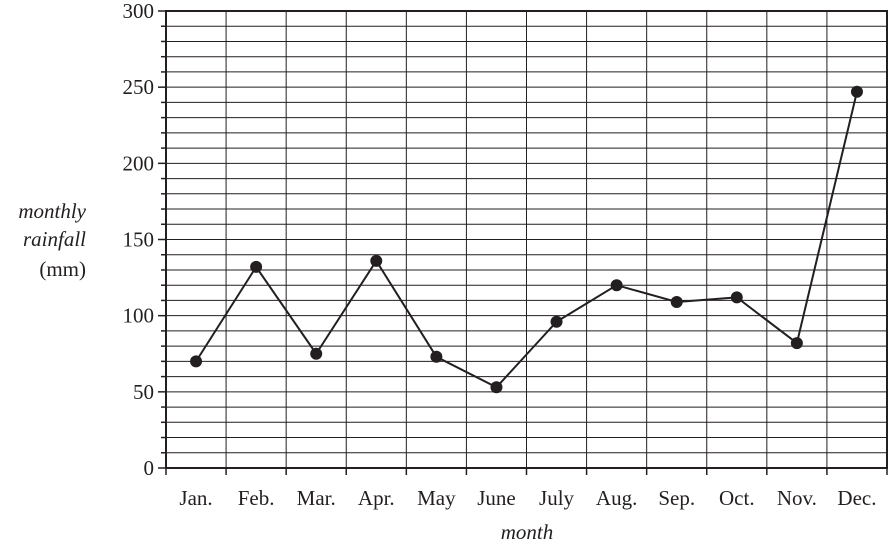 The height and width of the screenshot is (546, 894). I want to click on y-axis-title-line-2: rainfall, so click(54, 239).